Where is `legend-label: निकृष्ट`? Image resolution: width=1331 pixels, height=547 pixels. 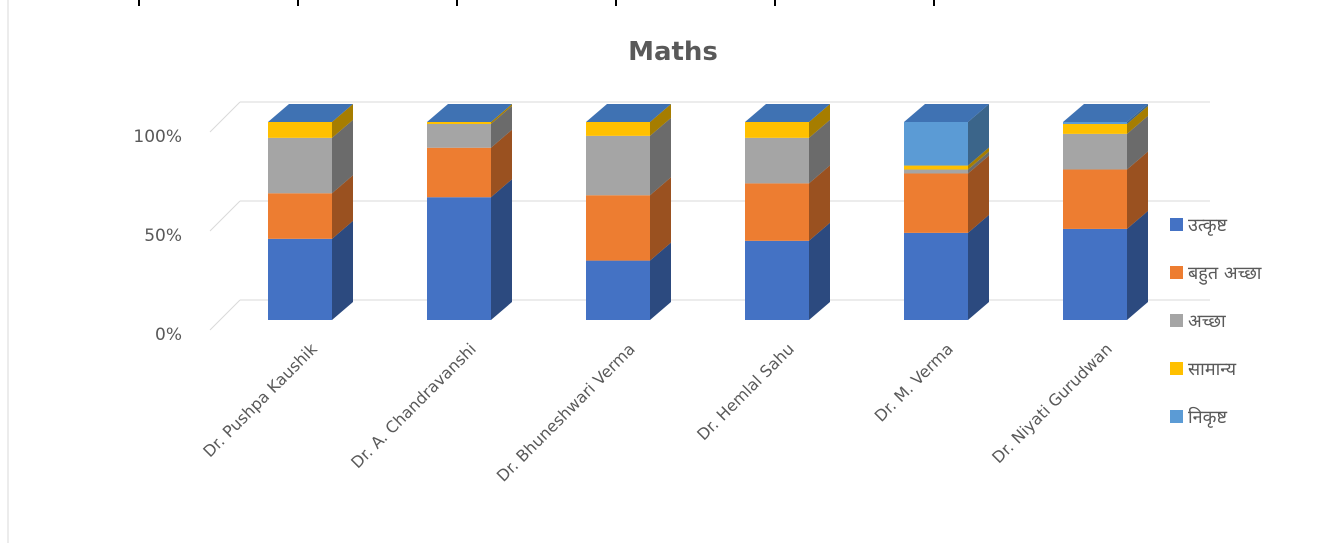
legend-label: निकृष्ट is located at coordinates (1207, 417).